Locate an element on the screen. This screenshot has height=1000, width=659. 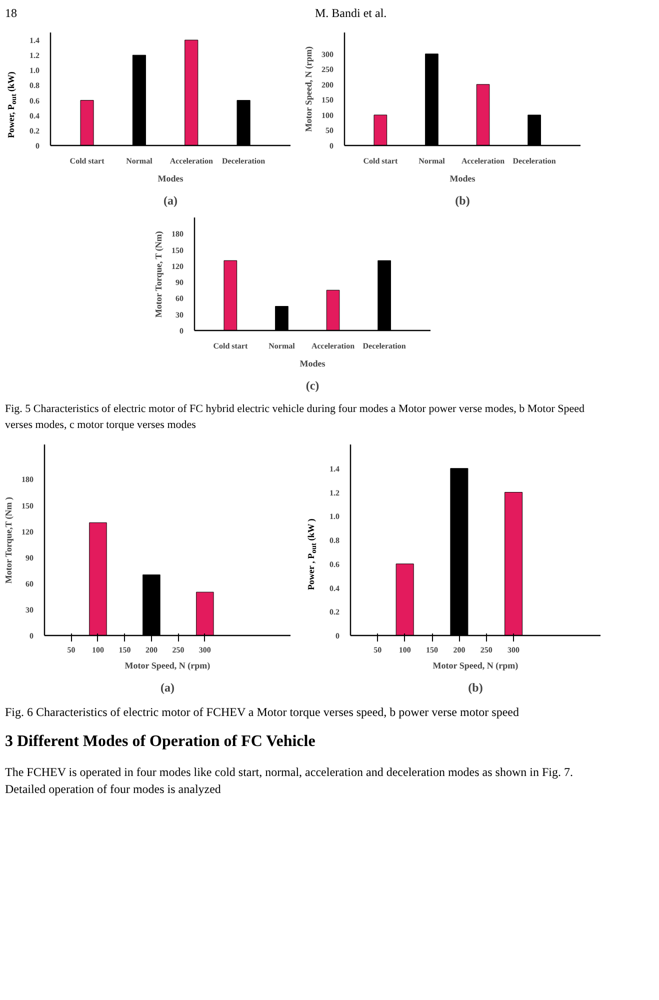
y-tick-label: 100 is located at coordinates (328, 115).